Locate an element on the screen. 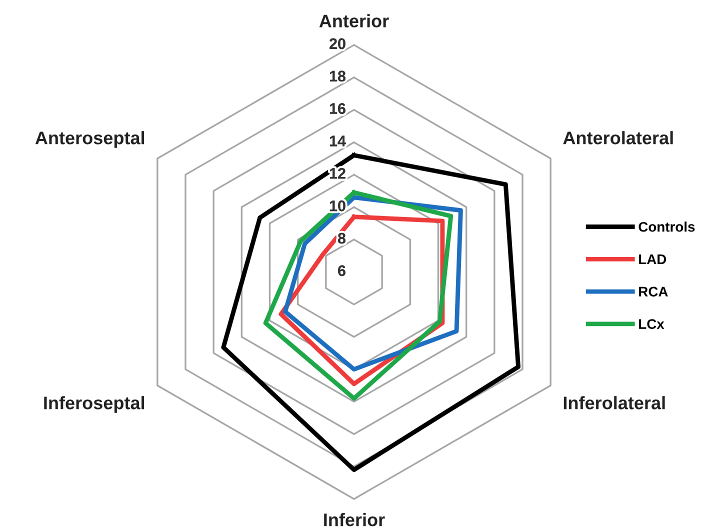 The height and width of the screenshot is (532, 702). y-tick-label: 18 is located at coordinates (338, 76).